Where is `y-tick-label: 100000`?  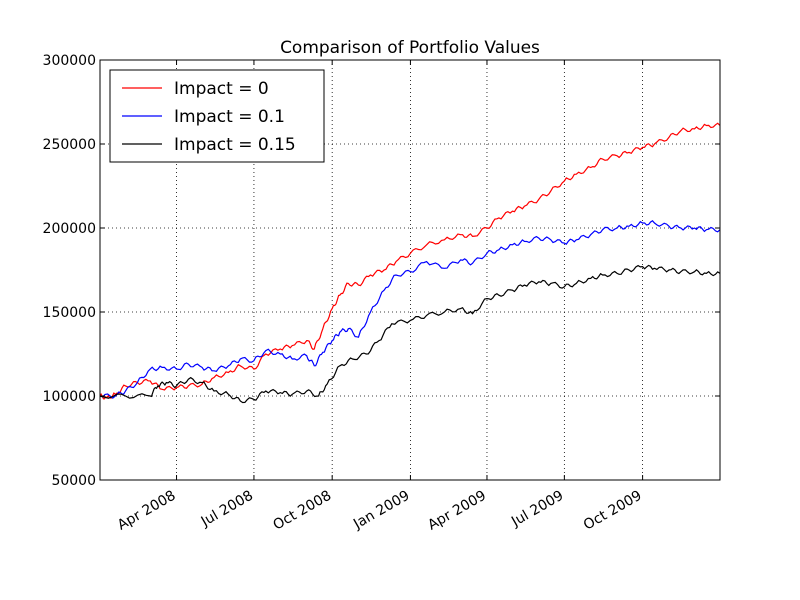 y-tick-label: 100000 is located at coordinates (69, 397).